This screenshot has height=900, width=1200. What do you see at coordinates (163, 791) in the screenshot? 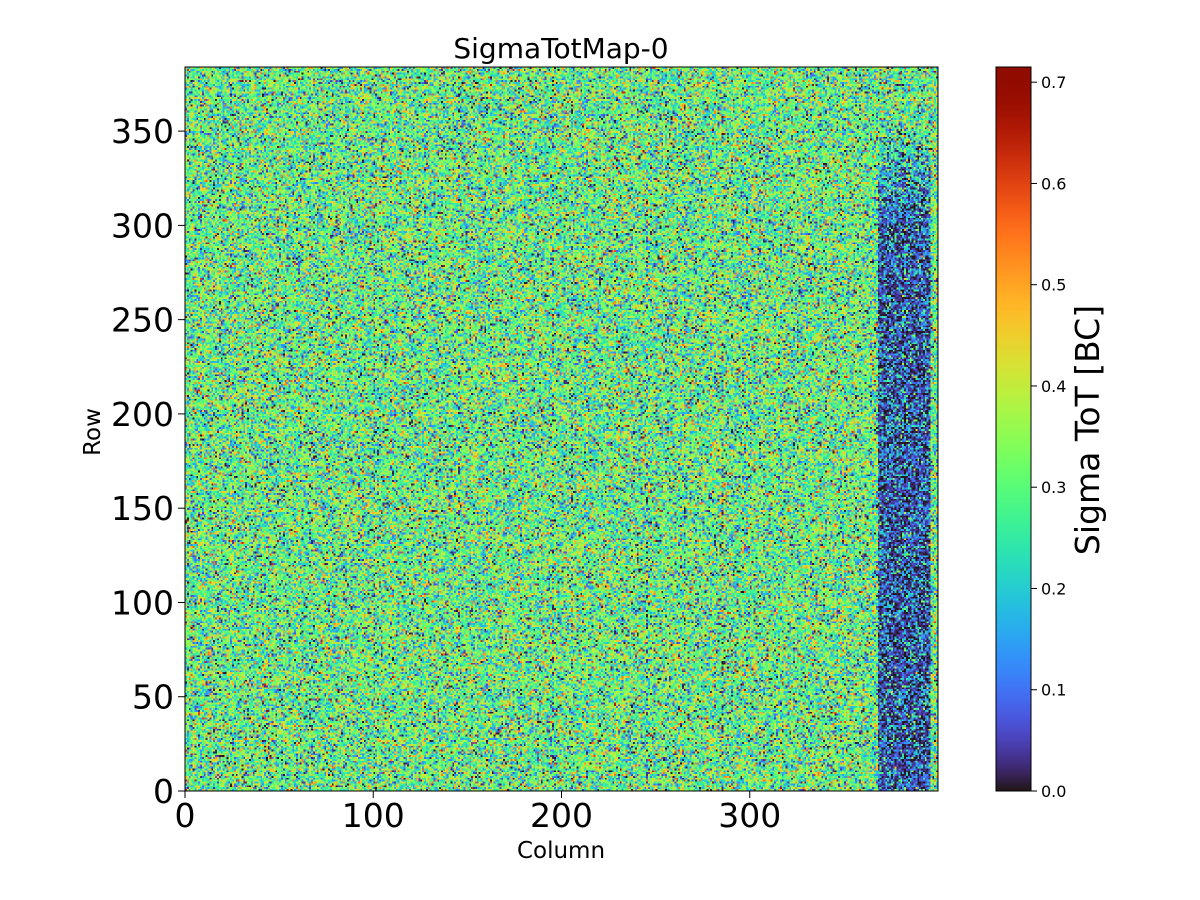
I see `y-tick-label: 0` at bounding box center [163, 791].